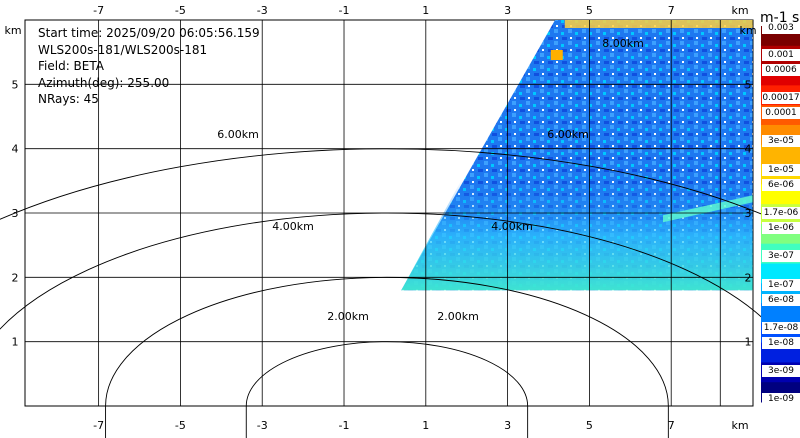 This screenshot has width=800, height=438. I want to click on colorbar-tick-label: 1e-06, so click(781, 228).